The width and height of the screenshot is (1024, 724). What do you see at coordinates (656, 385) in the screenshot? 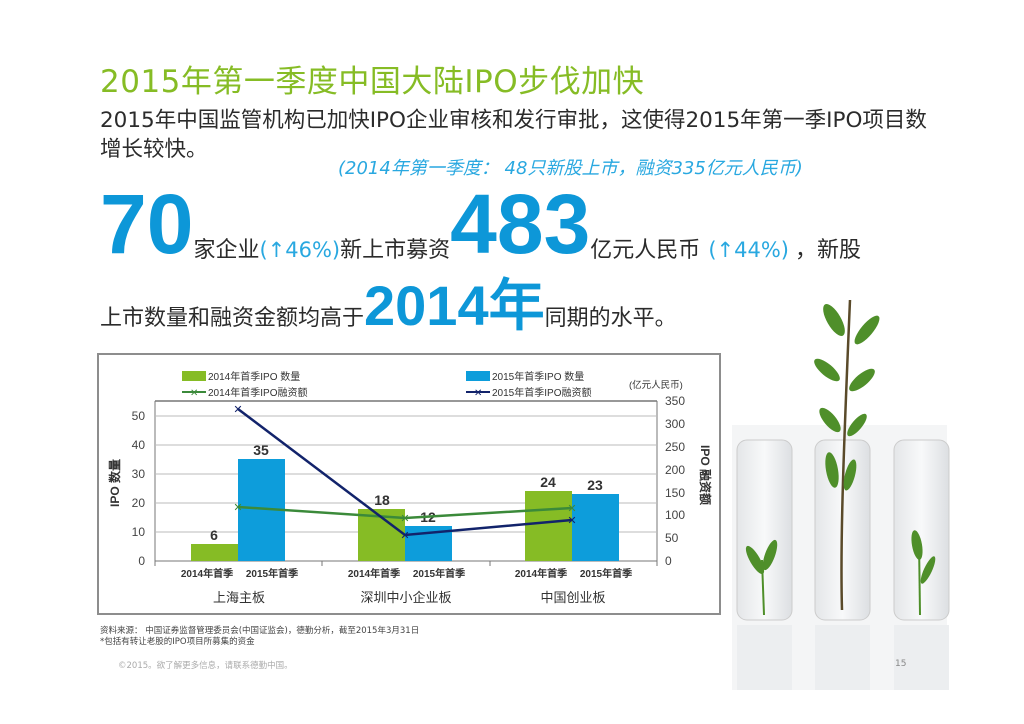
I see `right-axis-unit: (亿元人民币)` at bounding box center [656, 385].